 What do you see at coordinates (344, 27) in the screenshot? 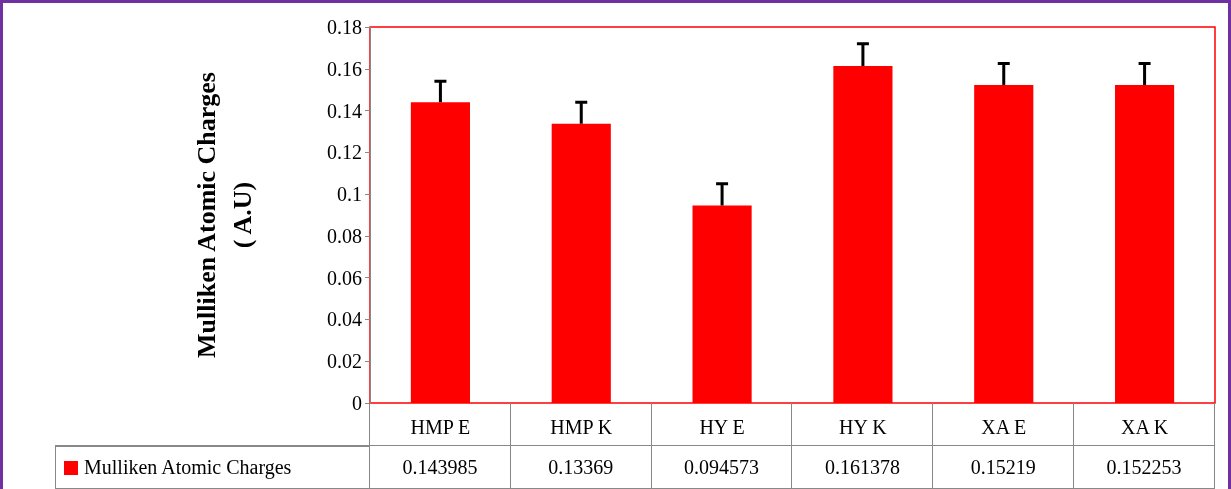
I see `y-tick-label: 0.18` at bounding box center [344, 27].